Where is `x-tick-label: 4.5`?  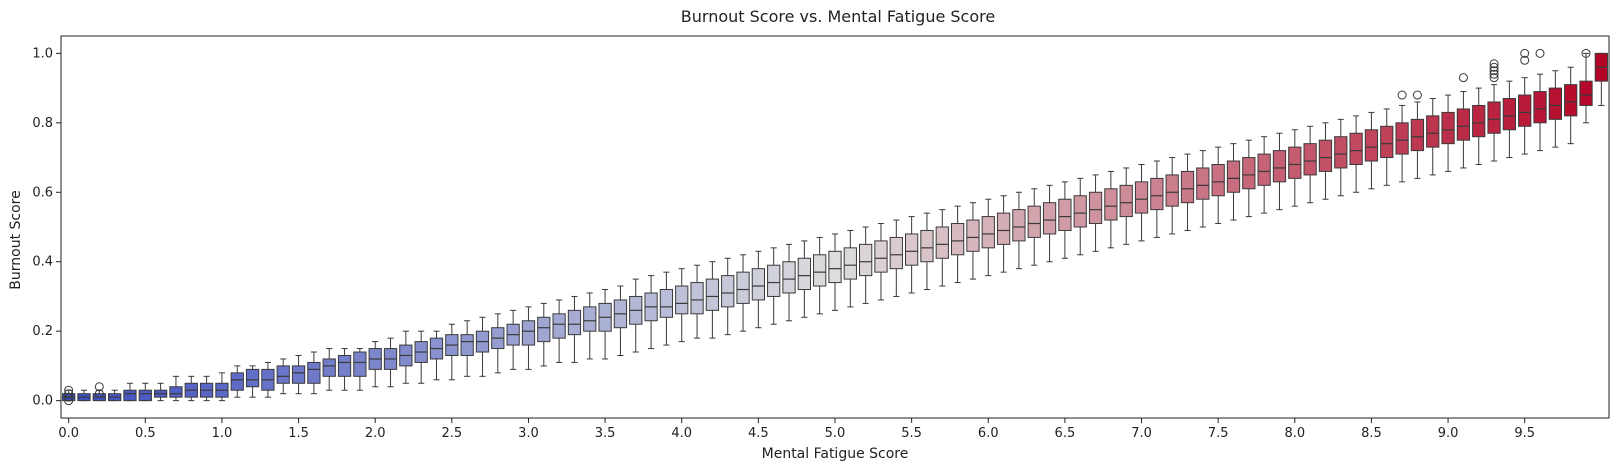
x-tick-label: 4.5 is located at coordinates (758, 433).